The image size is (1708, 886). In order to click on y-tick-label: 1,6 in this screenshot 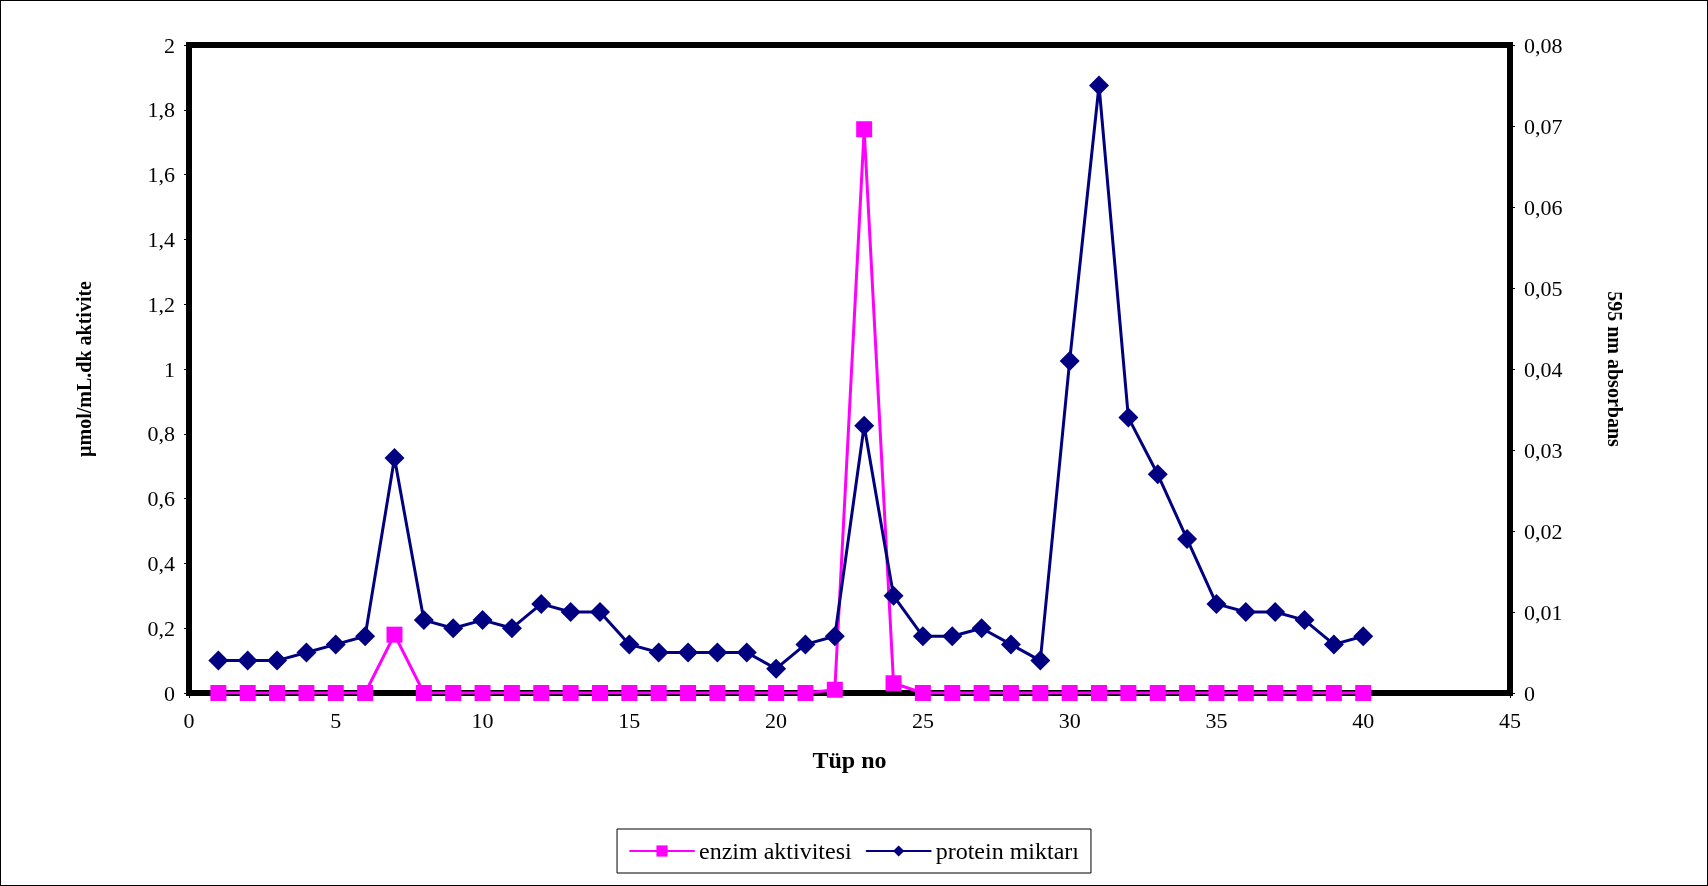, I will do `click(161, 175)`.